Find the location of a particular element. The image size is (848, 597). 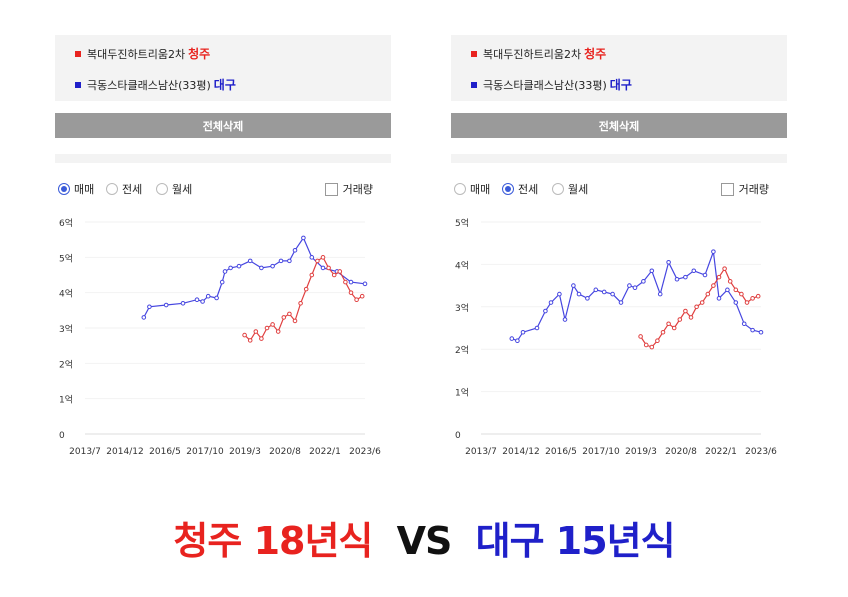

y-tick-label: 5억 is located at coordinates (66, 258).